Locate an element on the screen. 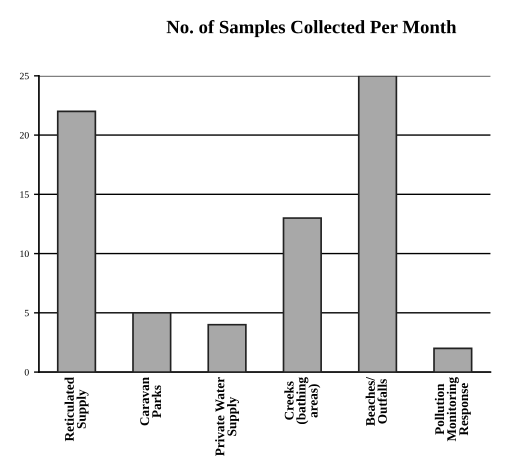 The height and width of the screenshot is (474, 519). x-tick-label: Private Water Supply is located at coordinates (227, 416).